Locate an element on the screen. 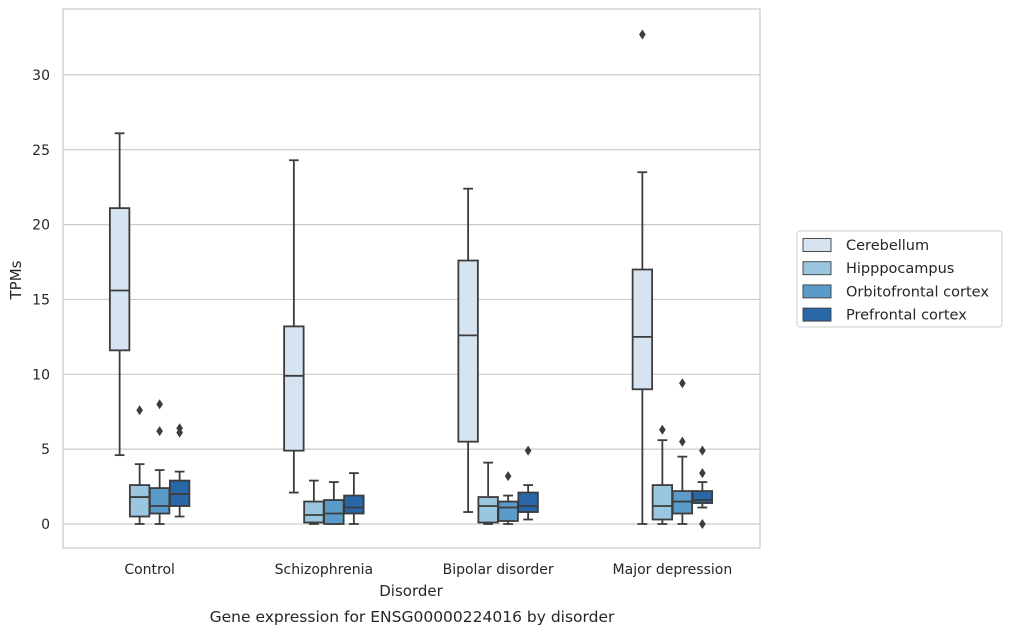 This screenshot has height=634, width=1013. y-axis-label: TPMs is located at coordinates (16, 280).